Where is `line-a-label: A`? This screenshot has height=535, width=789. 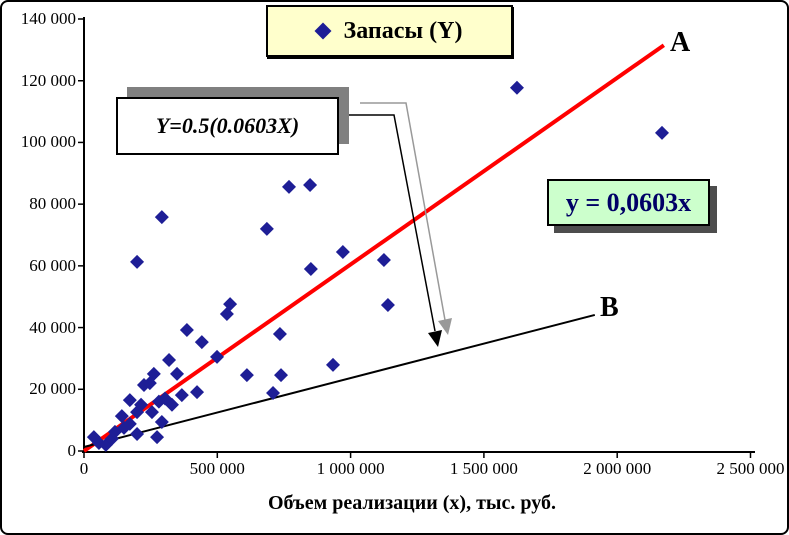 line-a-label: A is located at coordinates (680, 42).